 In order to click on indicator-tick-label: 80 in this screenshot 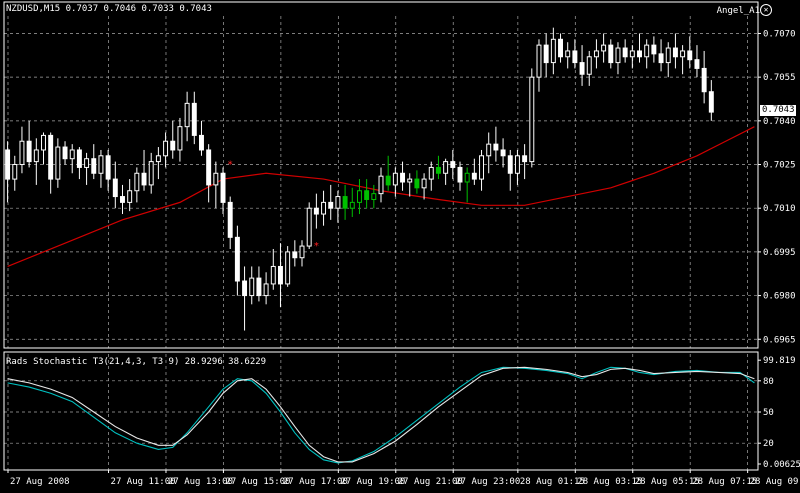, I will do `click(768, 382)`.